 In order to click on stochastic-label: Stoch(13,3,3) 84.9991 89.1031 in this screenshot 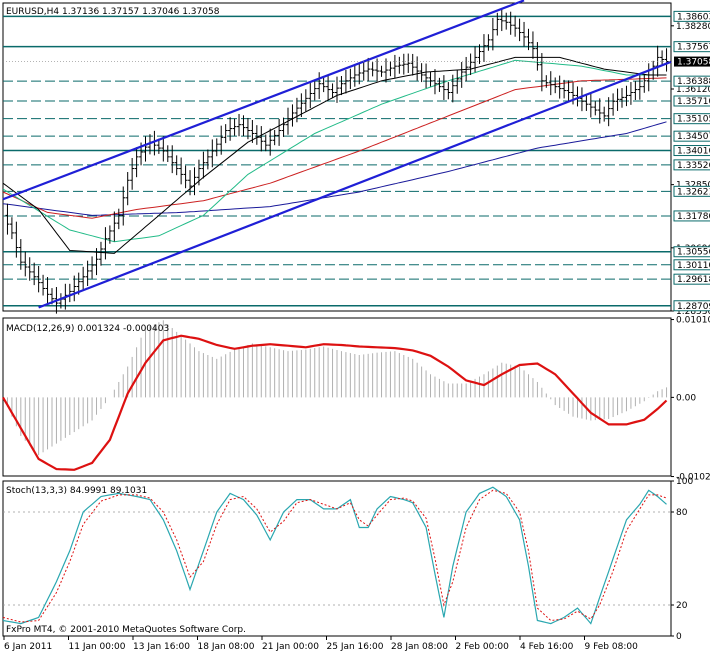, I will do `click(76, 491)`.